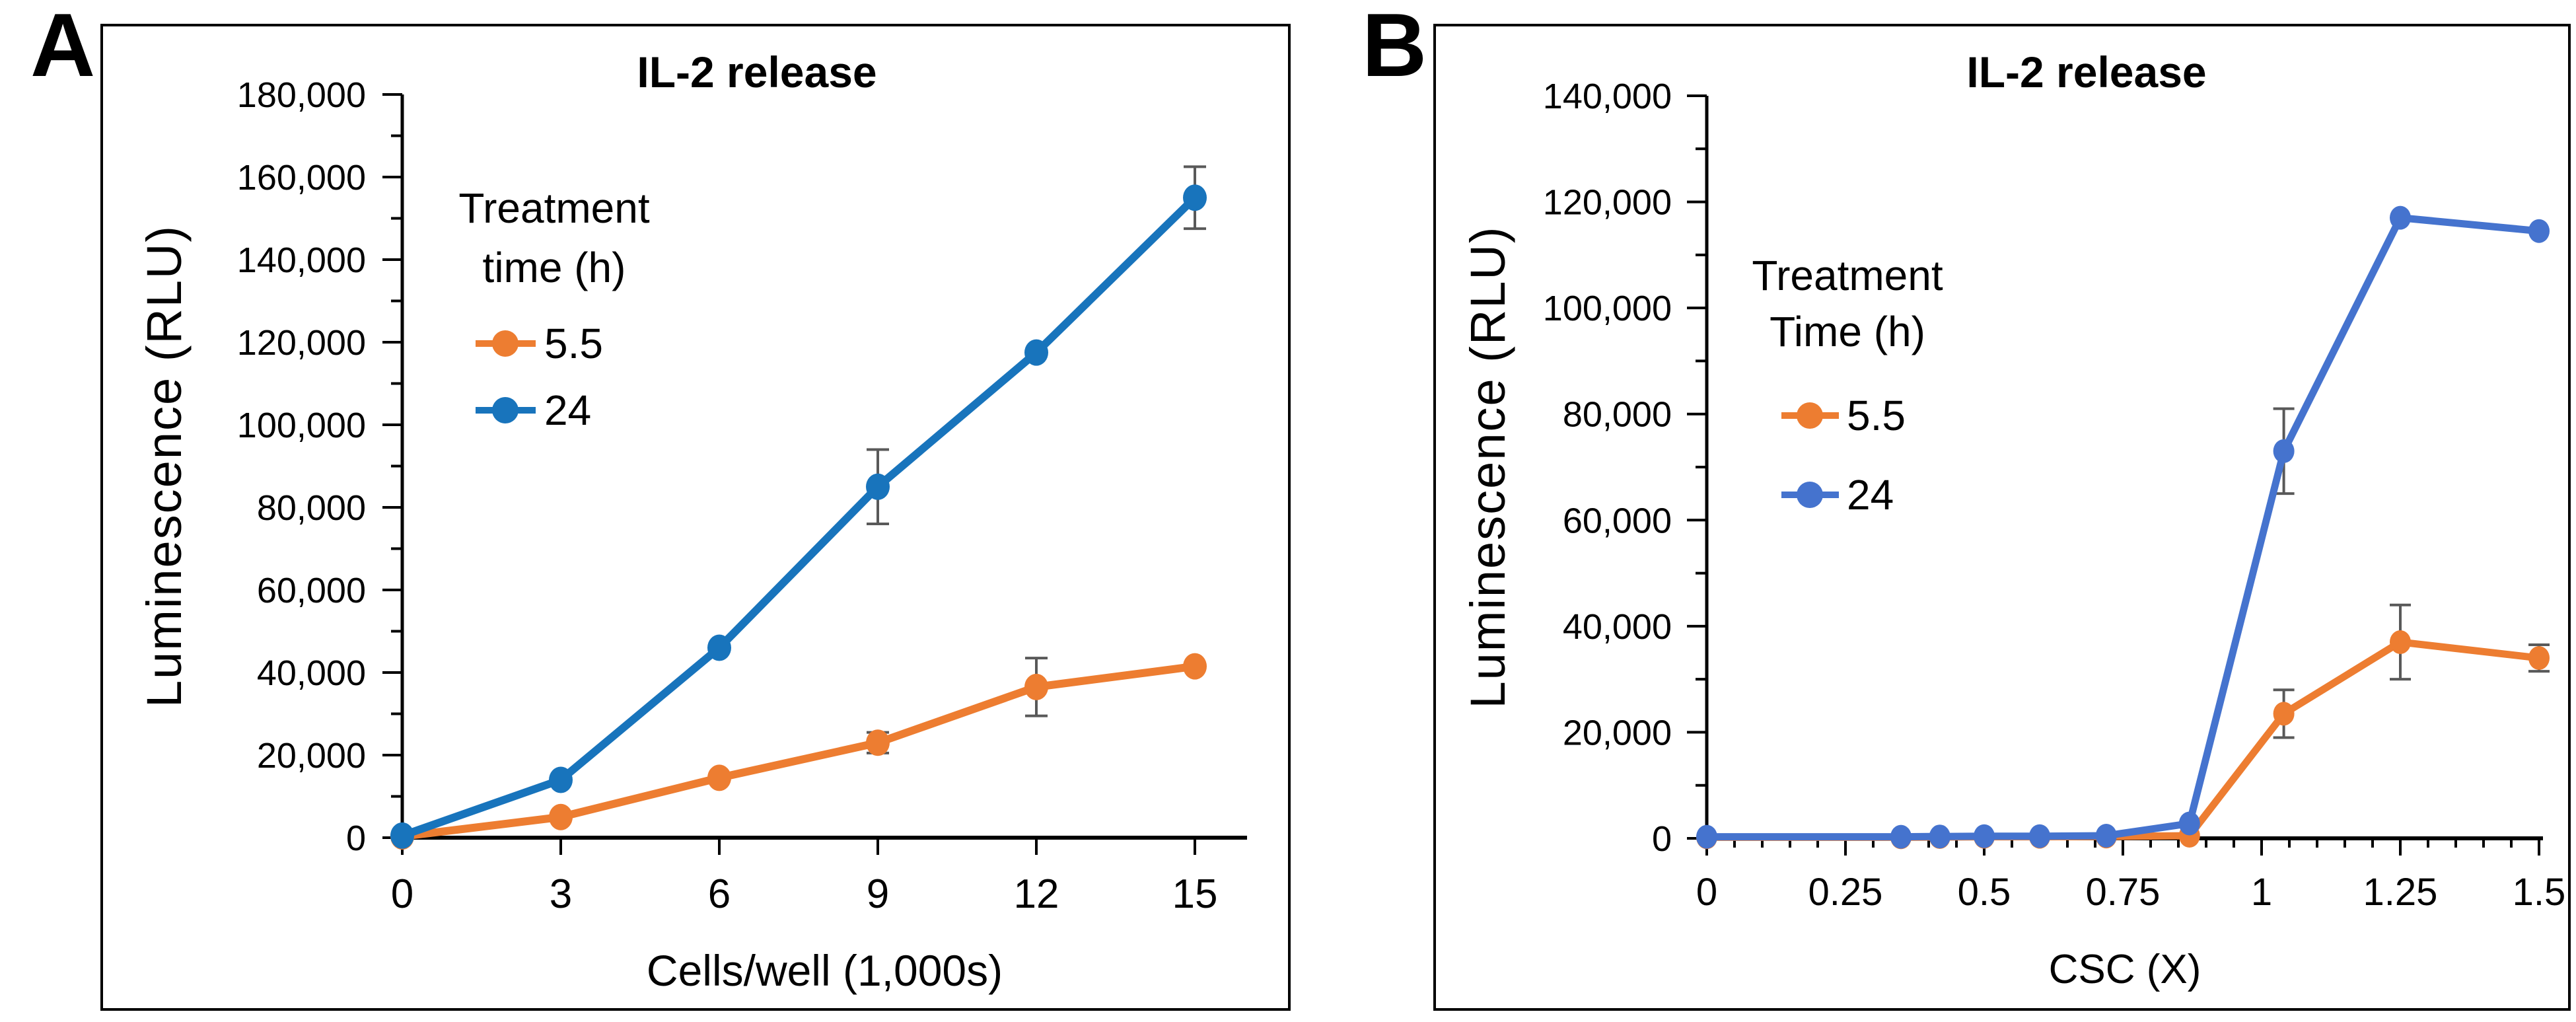  I want to click on panel-letter-b: B, so click(1394, 47).